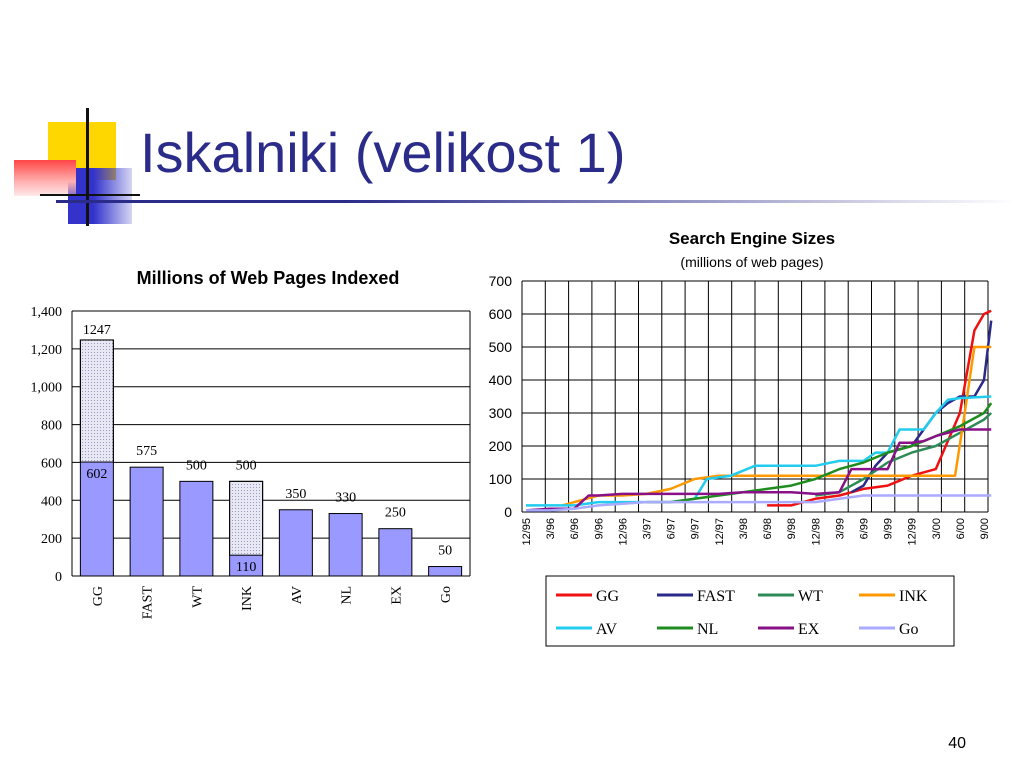 The image size is (1024, 768). Describe the element at coordinates (197, 597) in the screenshot. I see `bar-x-tick-label: WT` at that location.